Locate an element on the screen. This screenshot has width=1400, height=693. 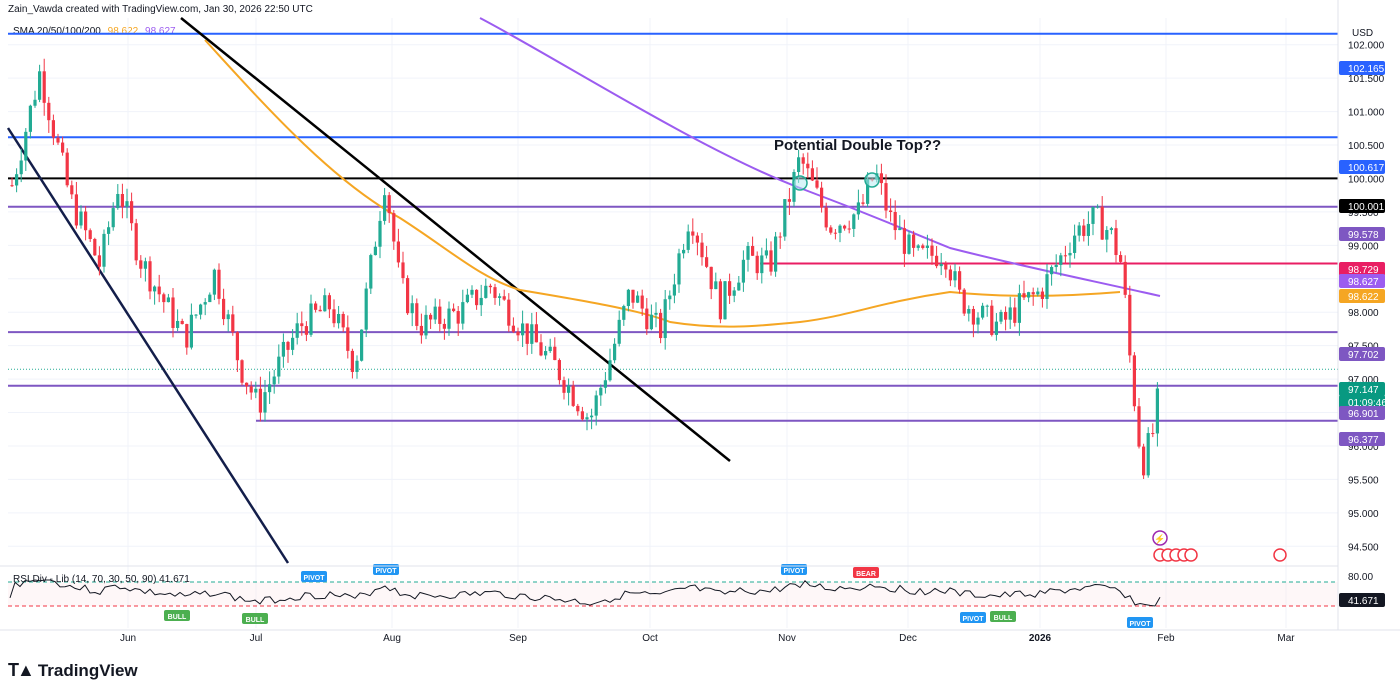
lightning-glyph-icon: ⚡ is located at coordinates (1159, 539).